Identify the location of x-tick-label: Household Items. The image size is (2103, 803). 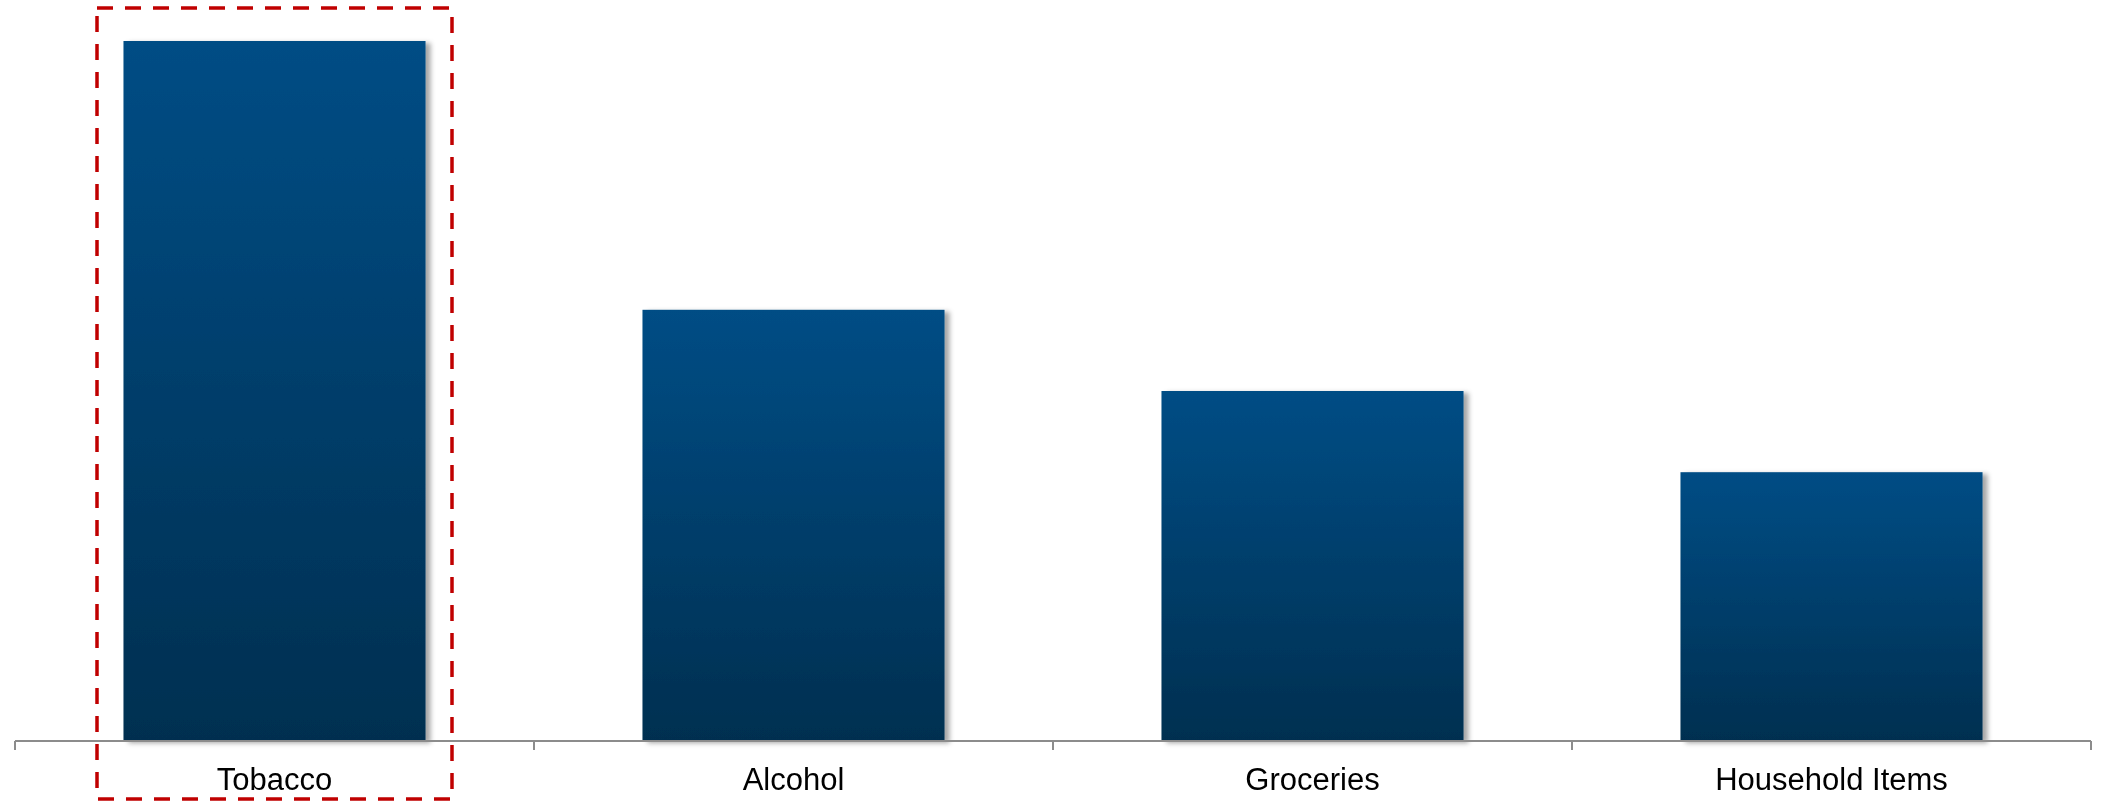
(1831, 779).